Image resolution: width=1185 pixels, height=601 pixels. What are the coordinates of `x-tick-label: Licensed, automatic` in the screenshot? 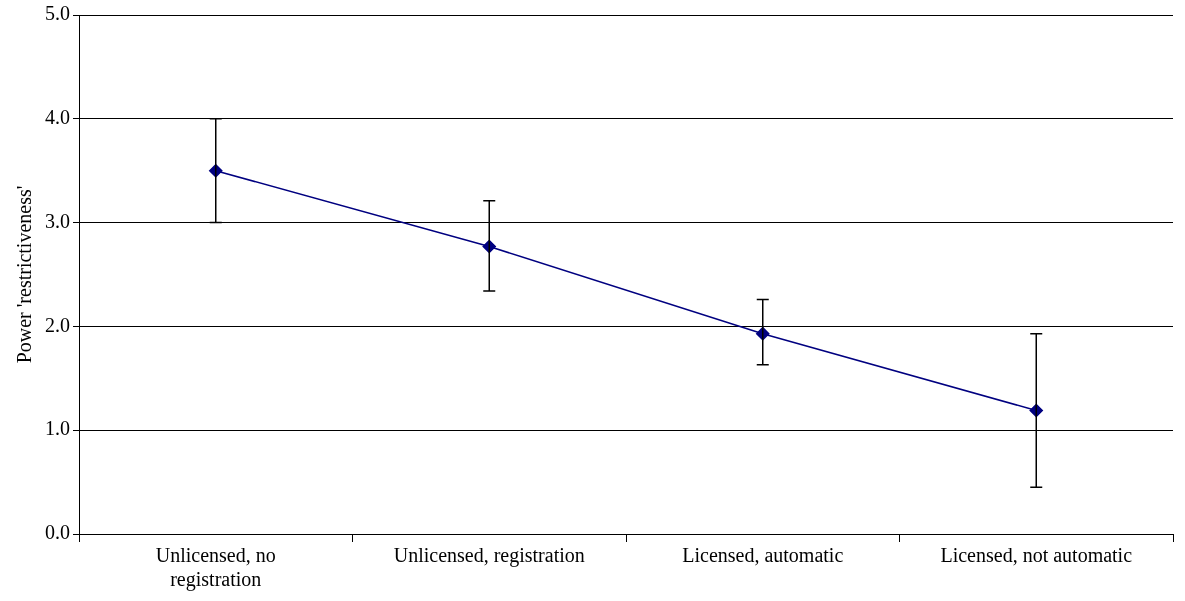 It's located at (763, 555).